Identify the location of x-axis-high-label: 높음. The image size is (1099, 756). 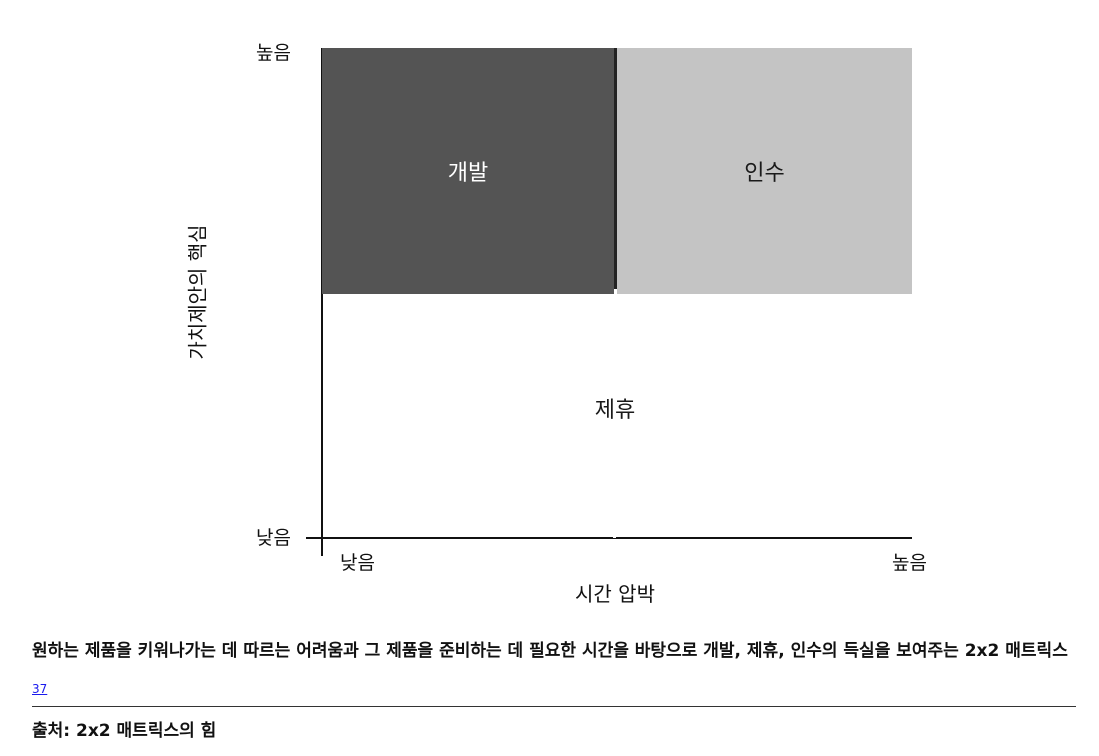
(909, 563).